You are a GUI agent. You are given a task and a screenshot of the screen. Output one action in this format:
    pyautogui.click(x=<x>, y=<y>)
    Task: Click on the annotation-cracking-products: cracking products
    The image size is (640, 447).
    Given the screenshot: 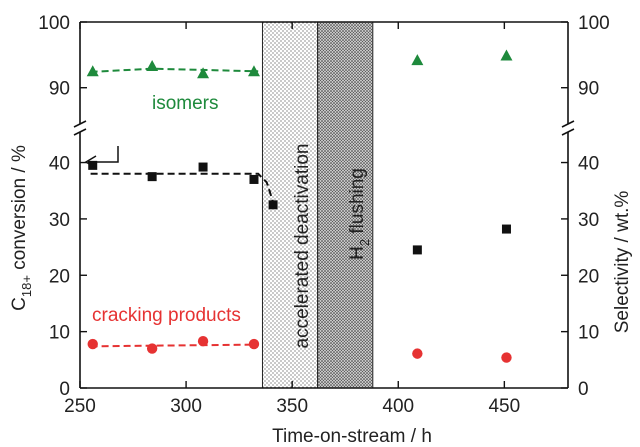 What is the action you would take?
    pyautogui.click(x=166, y=315)
    